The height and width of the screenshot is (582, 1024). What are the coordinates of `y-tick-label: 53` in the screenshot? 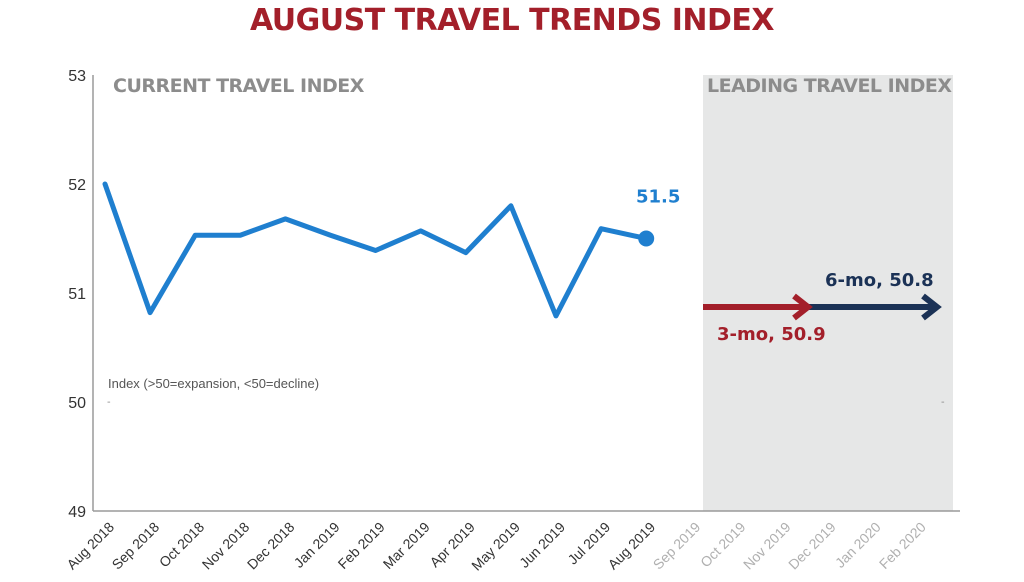 It's located at (77, 76).